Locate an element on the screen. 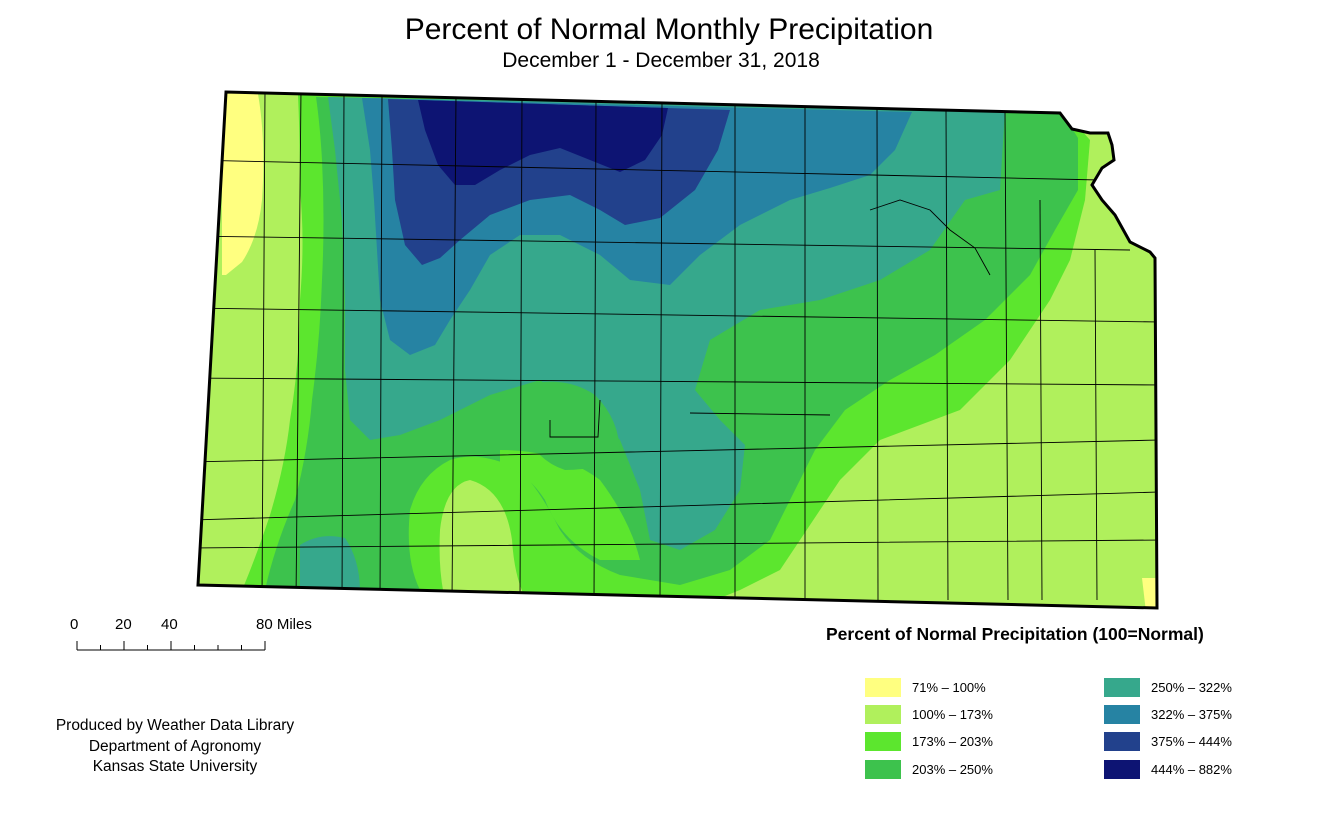  credit-line-1: Produced by Weather Data Library is located at coordinates (175, 725).